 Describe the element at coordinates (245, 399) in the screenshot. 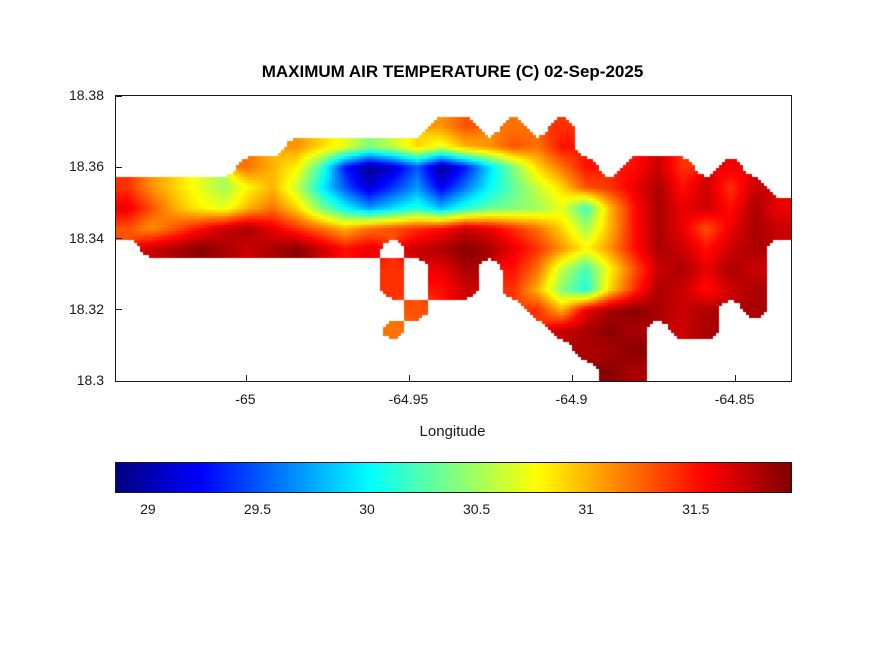

I see `x-tick-label: -65` at that location.